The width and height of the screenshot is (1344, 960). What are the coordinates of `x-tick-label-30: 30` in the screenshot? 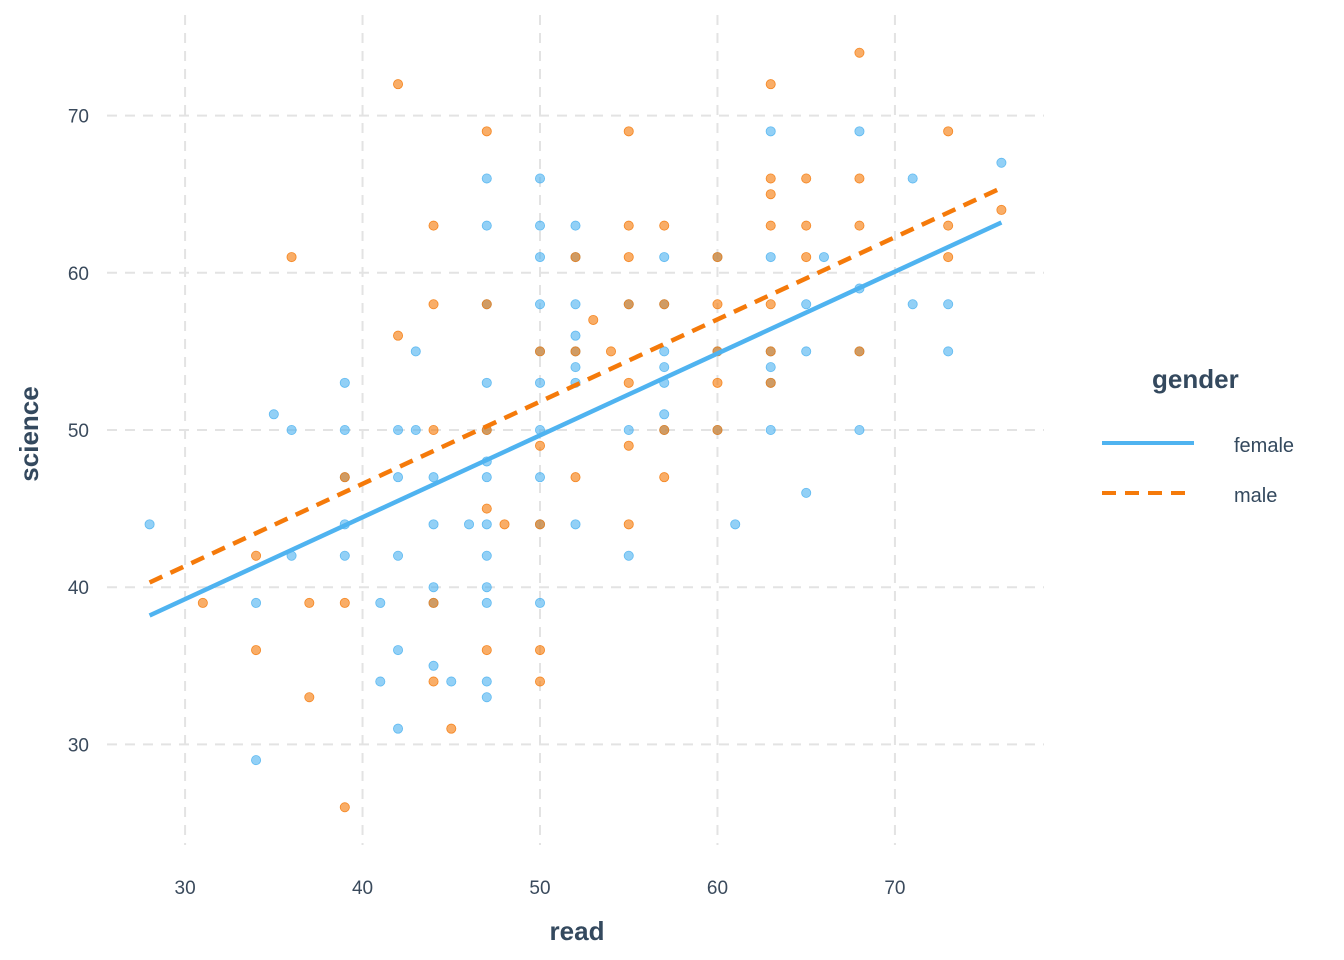 It's located at (185, 888).